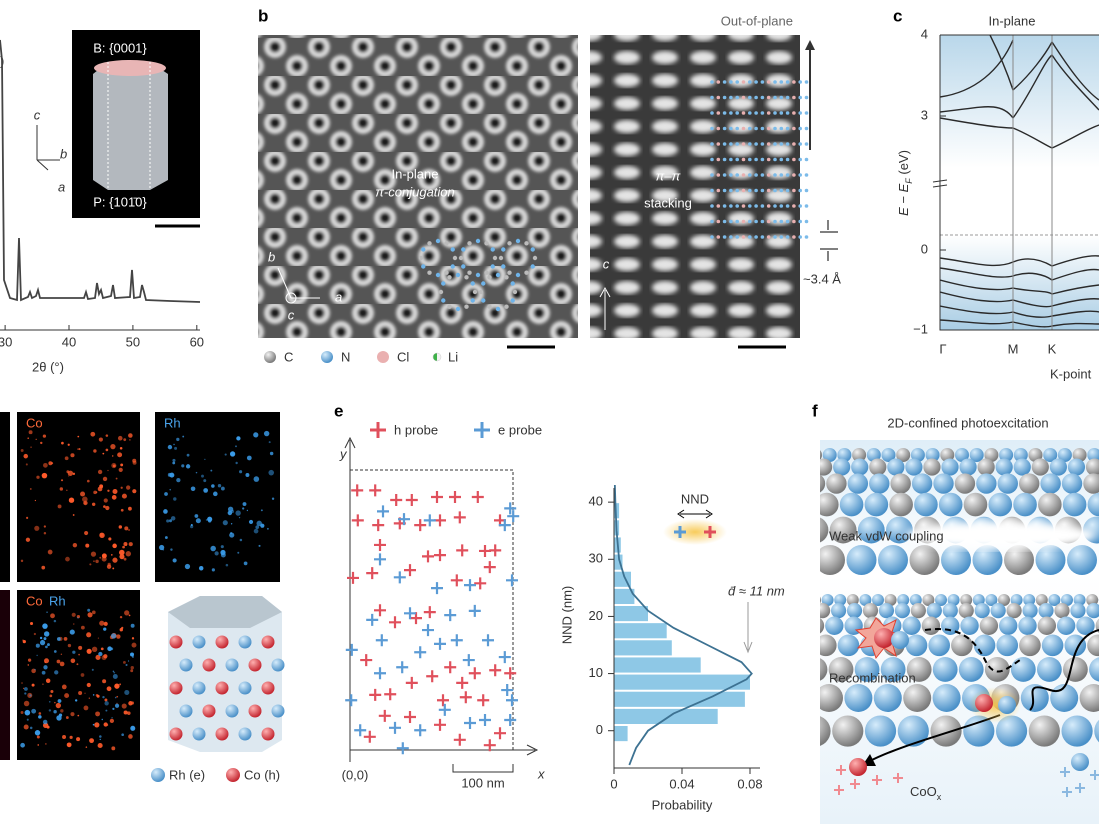  I want to click on path-arrow, so click(972, 650).